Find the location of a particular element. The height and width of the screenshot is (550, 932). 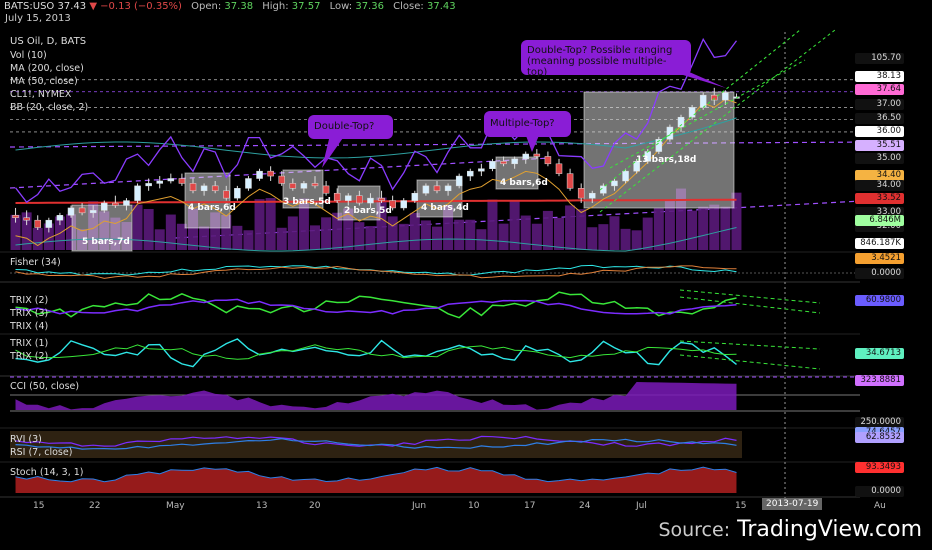

high-value: 37.57 is located at coordinates (306, 6).